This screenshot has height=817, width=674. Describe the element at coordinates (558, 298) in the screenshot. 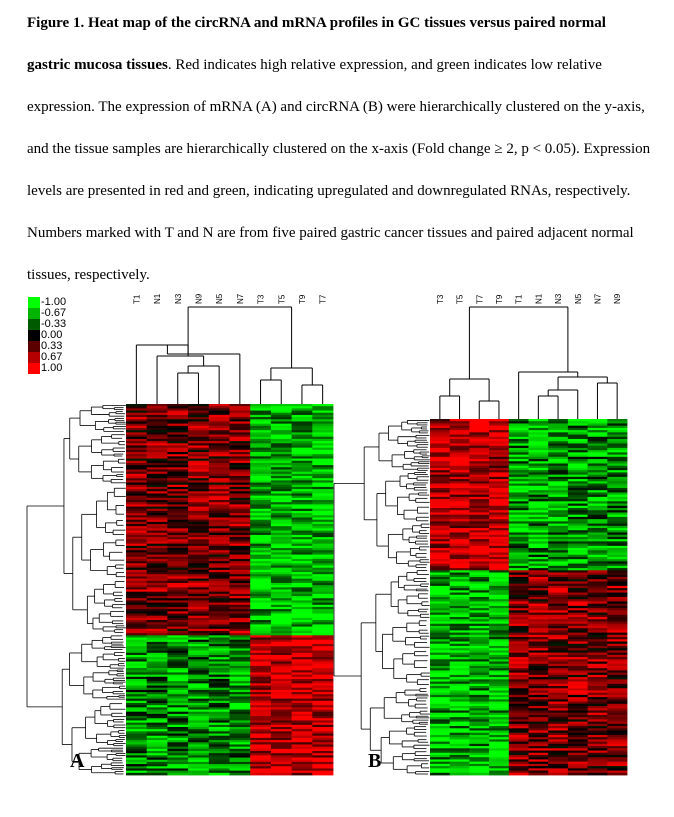

I see `sample-label: N3` at that location.